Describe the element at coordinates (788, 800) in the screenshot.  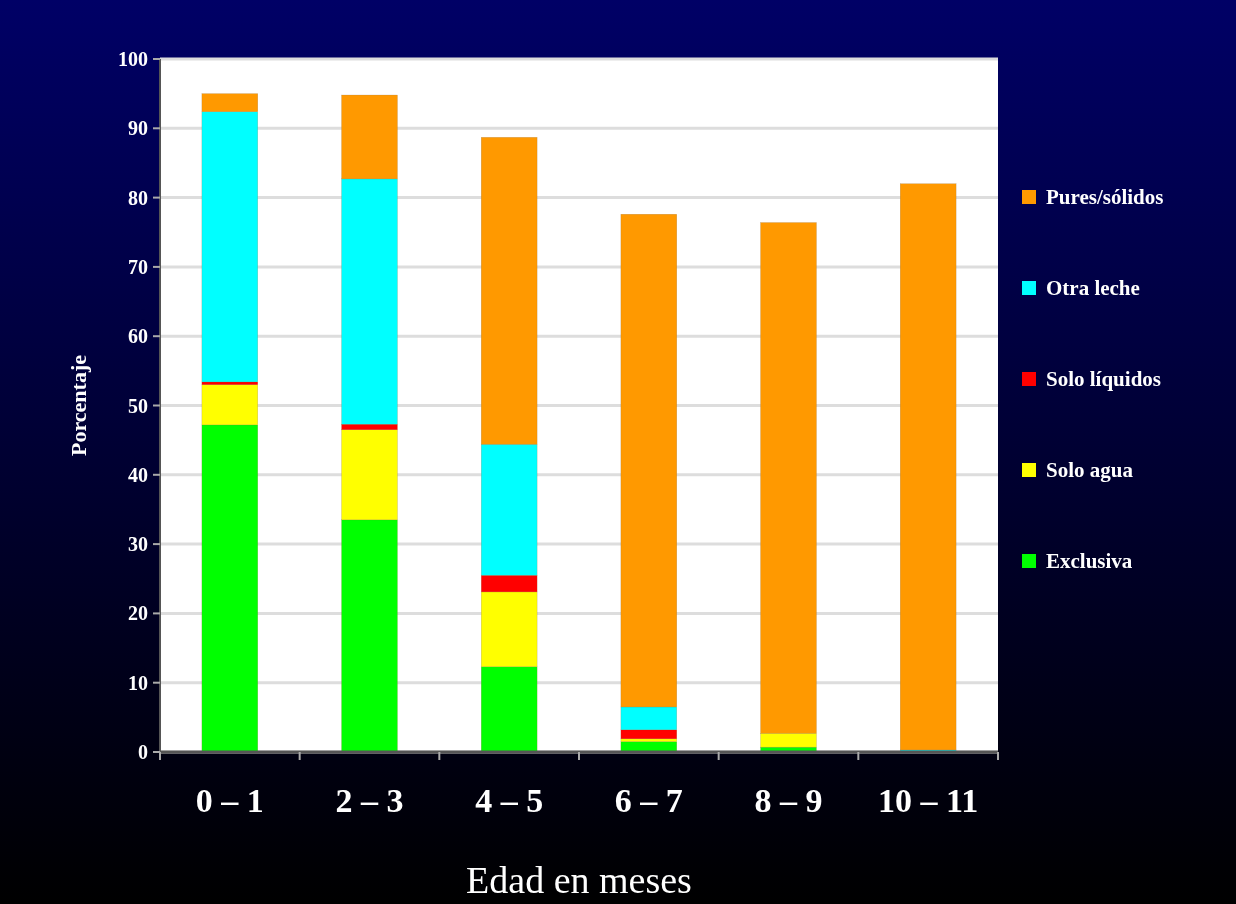
I see `x-tick-label: 8 – 9` at that location.